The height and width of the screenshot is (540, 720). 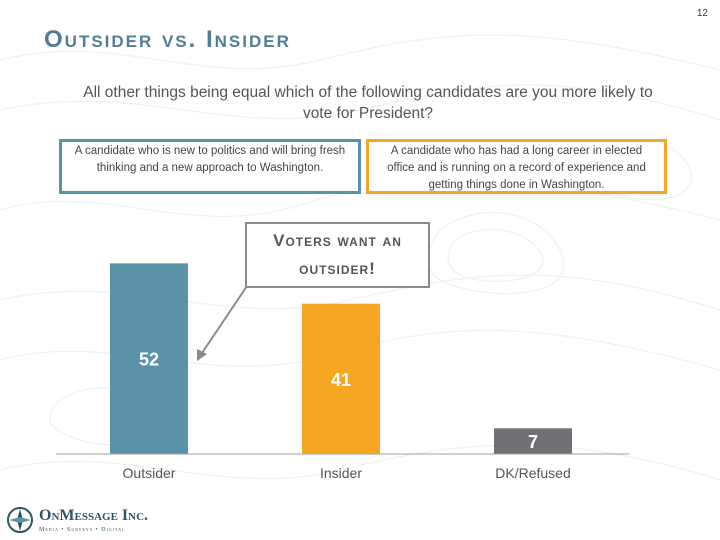 I want to click on data-label-dk-refused: 7, so click(x=533, y=442).